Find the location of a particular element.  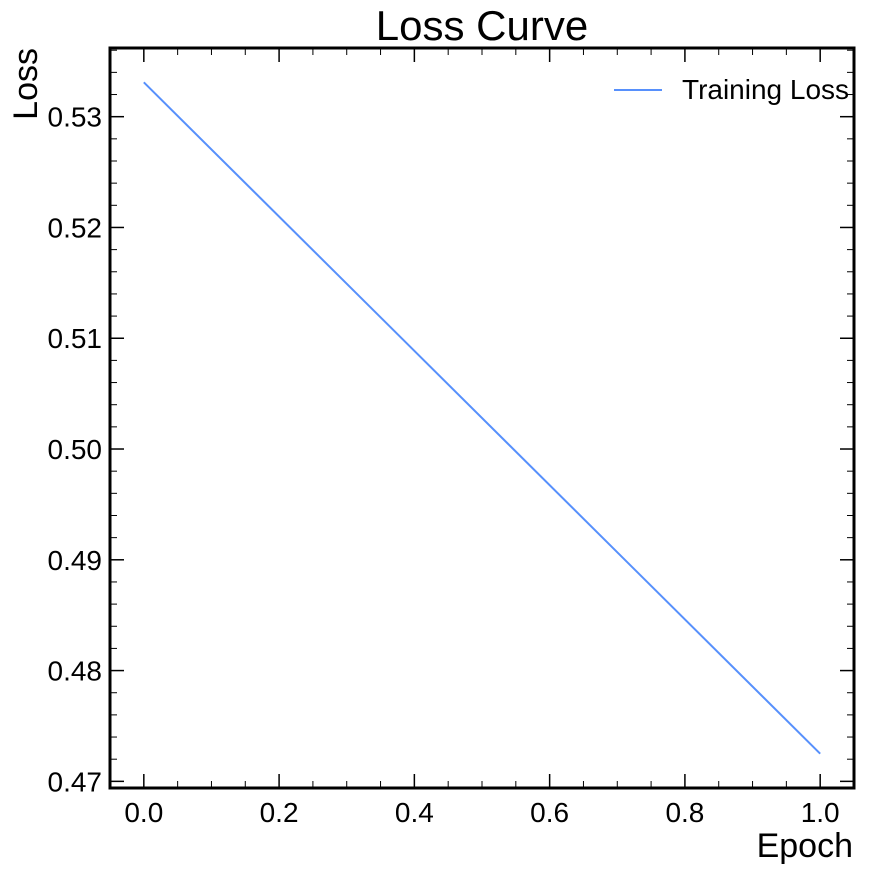

x-tick-label: 0.2 is located at coordinates (279, 812).